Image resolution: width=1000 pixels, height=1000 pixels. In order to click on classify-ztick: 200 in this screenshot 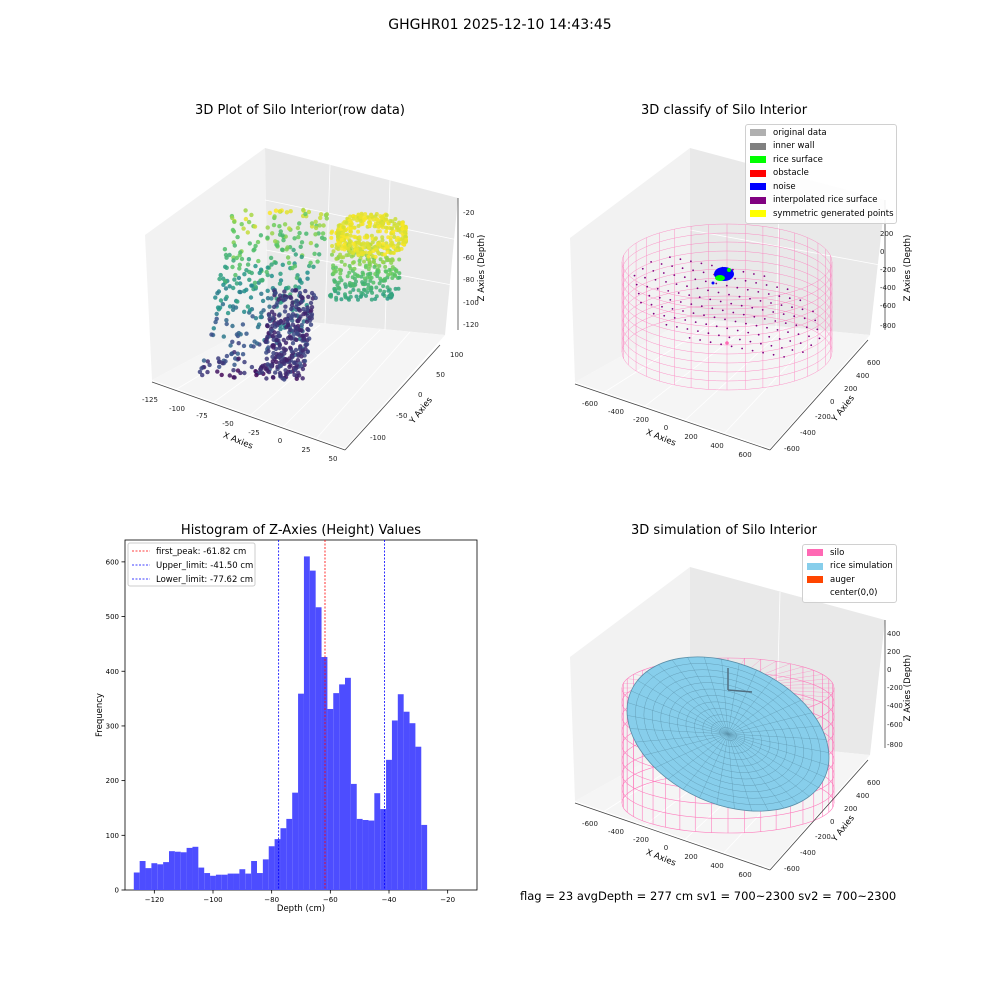, I will do `click(886, 234)`.